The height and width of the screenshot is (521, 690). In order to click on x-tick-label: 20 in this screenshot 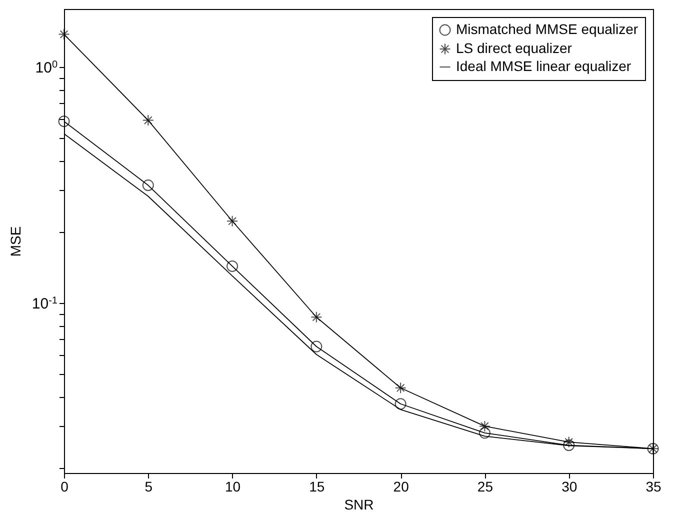, I will do `click(401, 486)`.